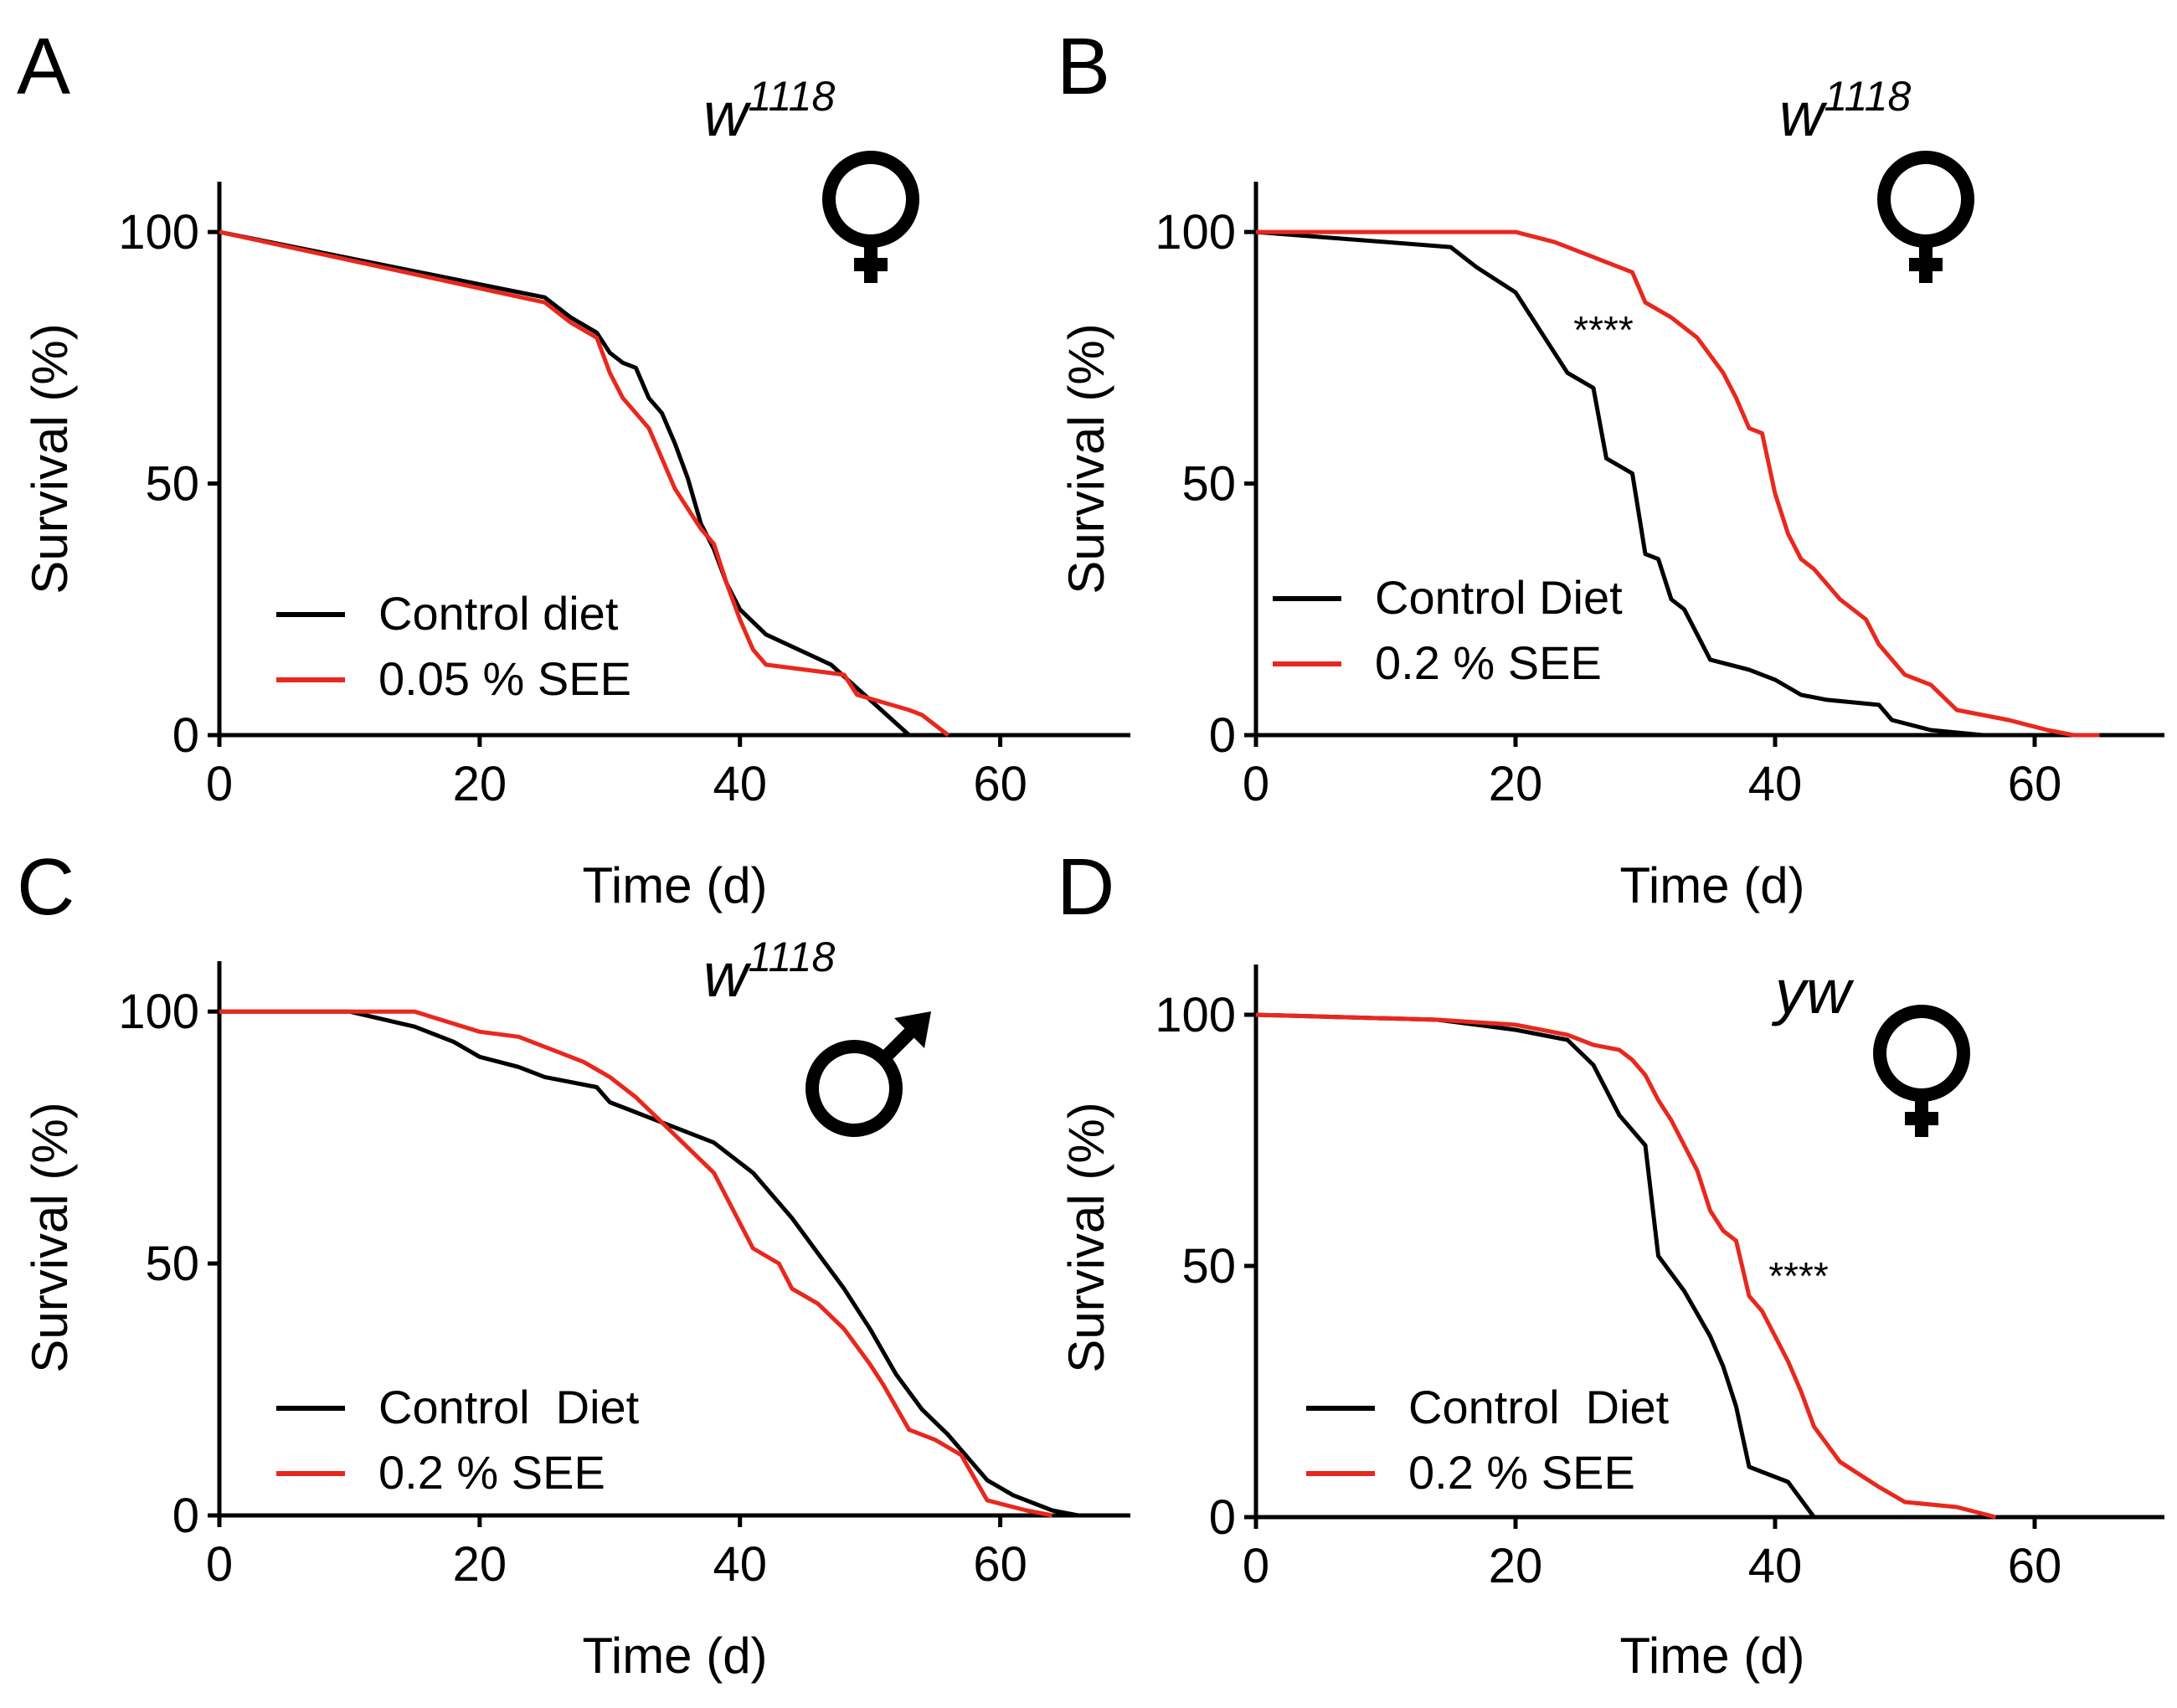 The height and width of the screenshot is (1708, 2177). What do you see at coordinates (505, 678) in the screenshot?
I see `legend-label: 0.05 % SEE` at bounding box center [505, 678].